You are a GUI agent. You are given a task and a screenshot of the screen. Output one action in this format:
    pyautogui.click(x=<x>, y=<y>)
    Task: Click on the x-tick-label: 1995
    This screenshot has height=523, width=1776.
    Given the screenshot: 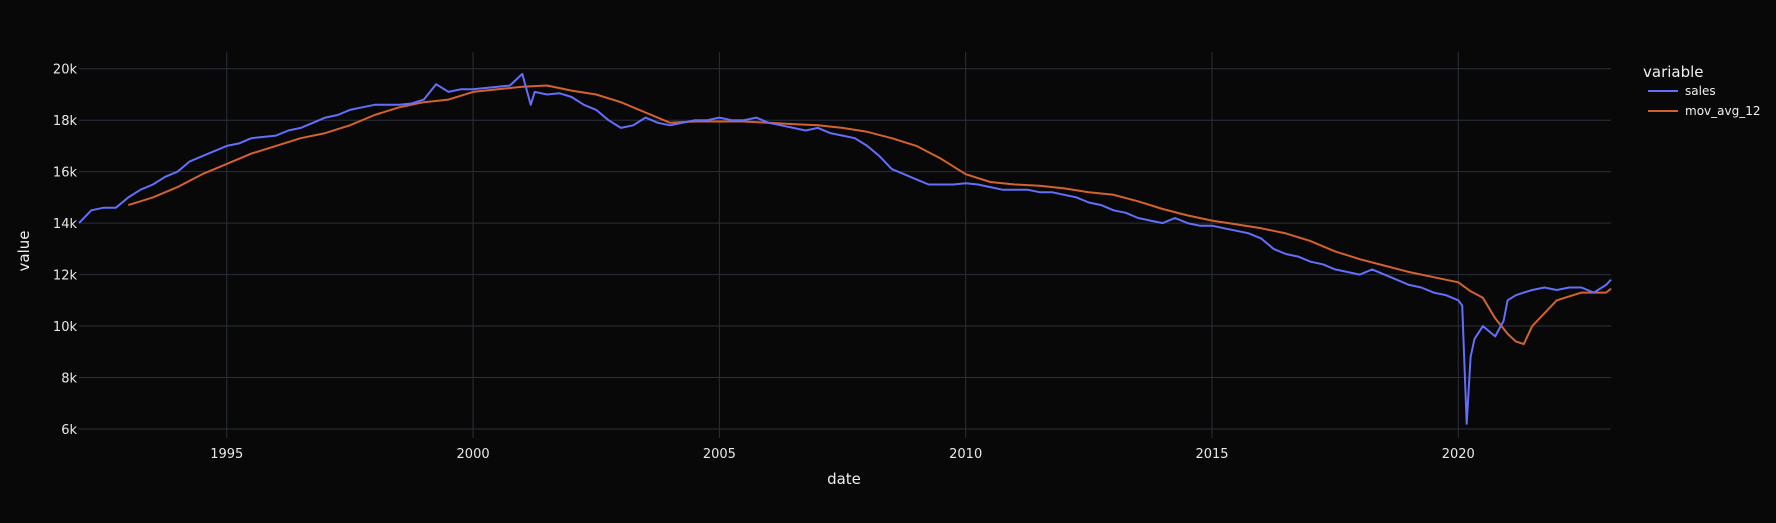 What is the action you would take?
    pyautogui.click(x=226, y=454)
    